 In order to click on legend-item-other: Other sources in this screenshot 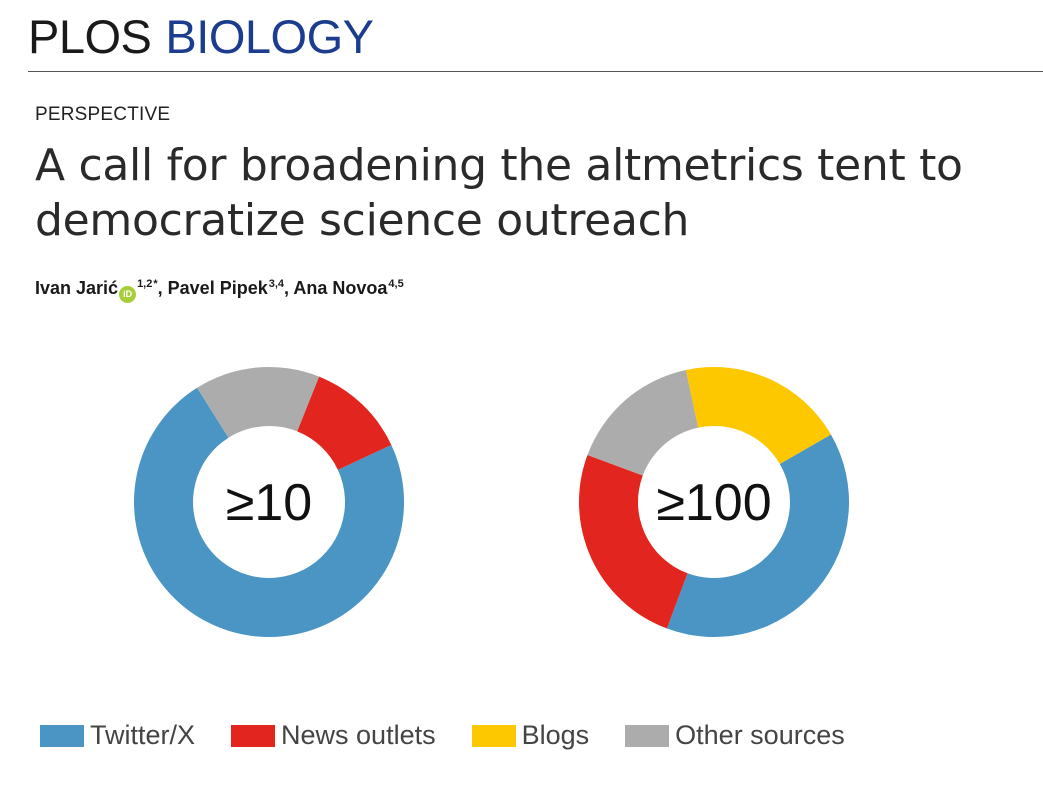, I will do `click(735, 735)`.